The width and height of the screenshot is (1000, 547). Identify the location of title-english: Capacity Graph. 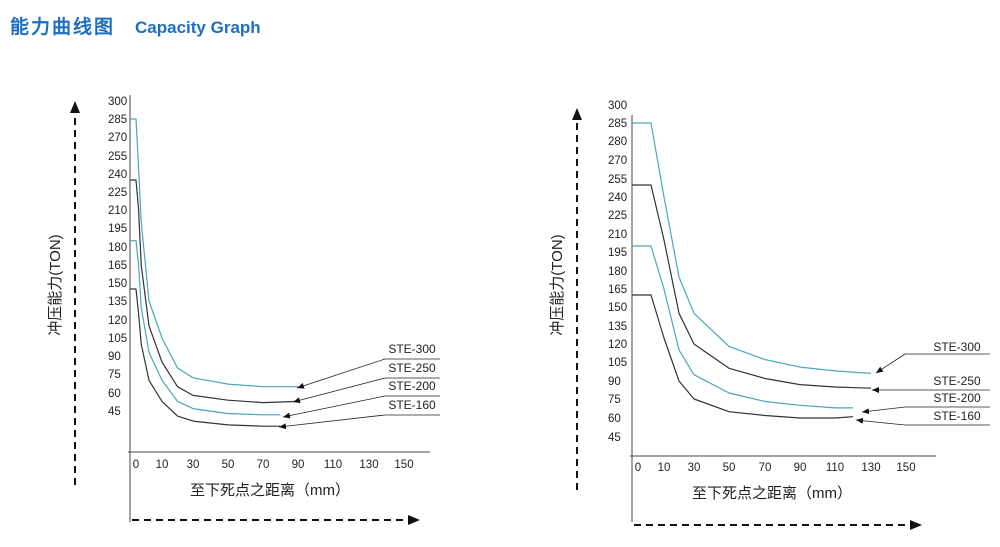
(198, 27).